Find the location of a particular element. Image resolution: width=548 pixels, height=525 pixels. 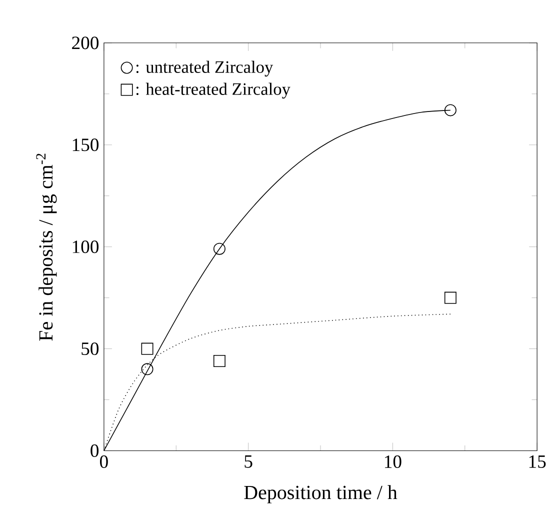

x-tick-label: 10 is located at coordinates (393, 462).